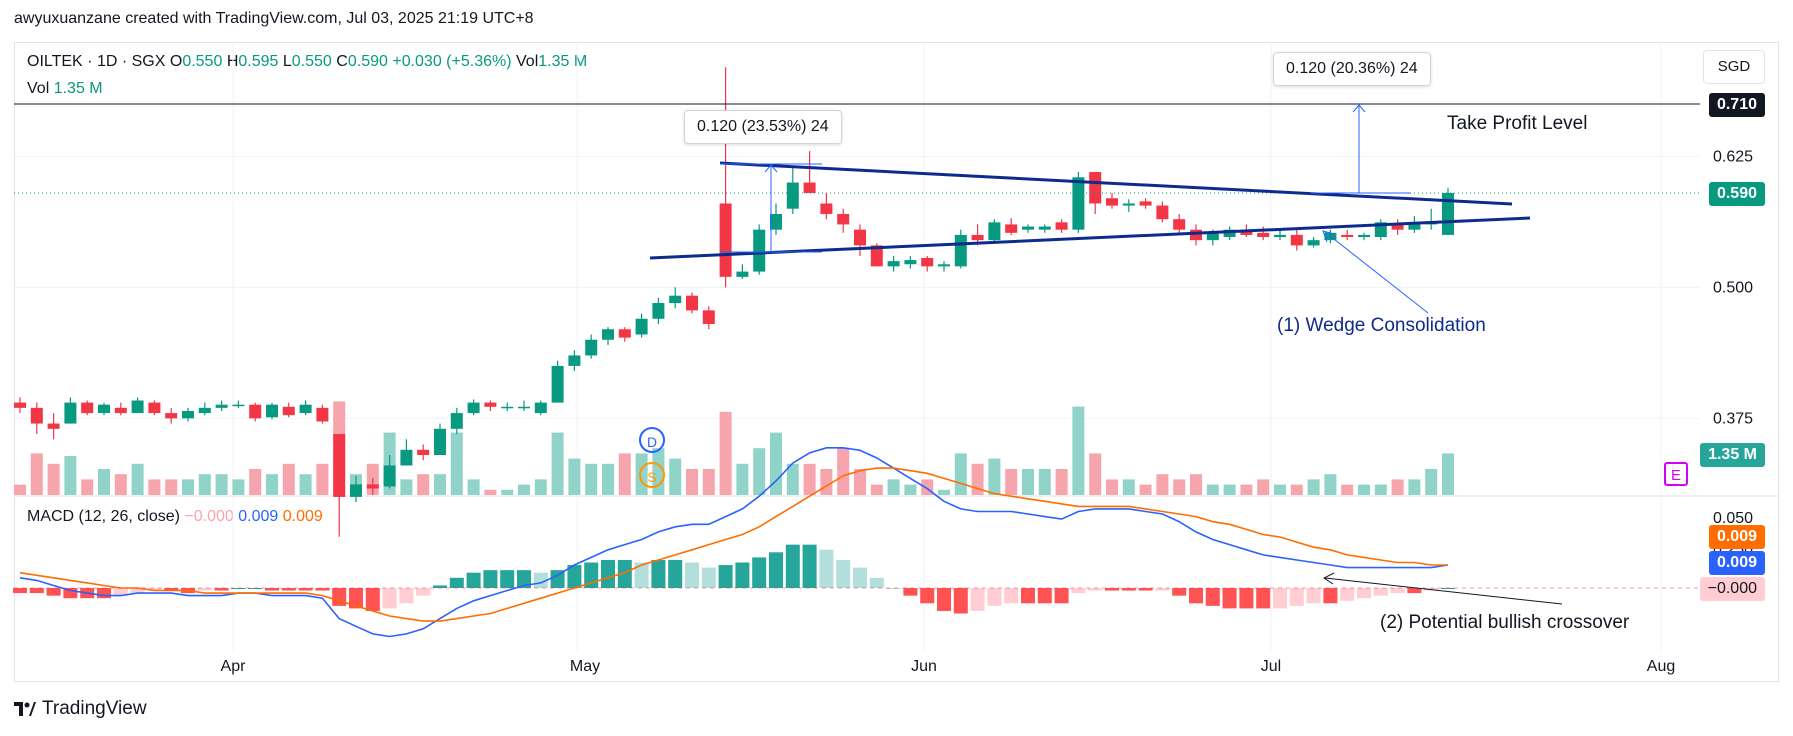 The image size is (1793, 736). Describe the element at coordinates (924, 666) in the screenshot. I see `time-tick-label: Jun` at that location.